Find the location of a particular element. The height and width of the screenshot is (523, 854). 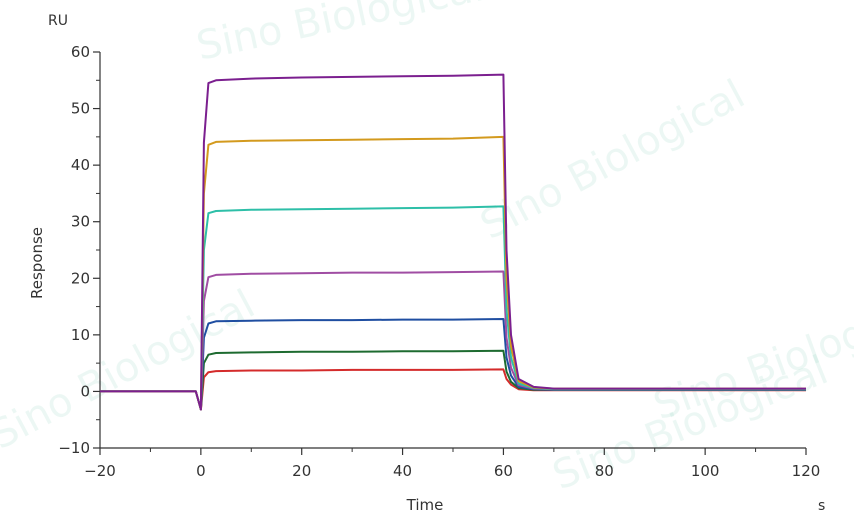

x-tick-label: 40 is located at coordinates (402, 471).